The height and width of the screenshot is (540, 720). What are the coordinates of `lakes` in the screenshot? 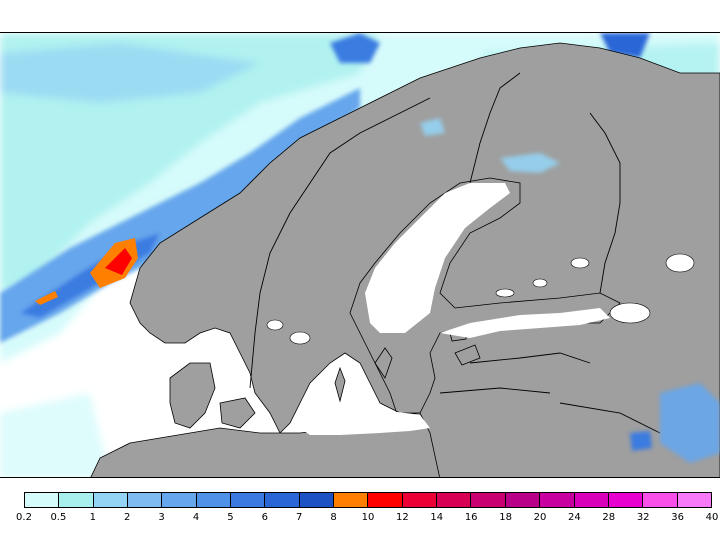 It's located at (480, 299).